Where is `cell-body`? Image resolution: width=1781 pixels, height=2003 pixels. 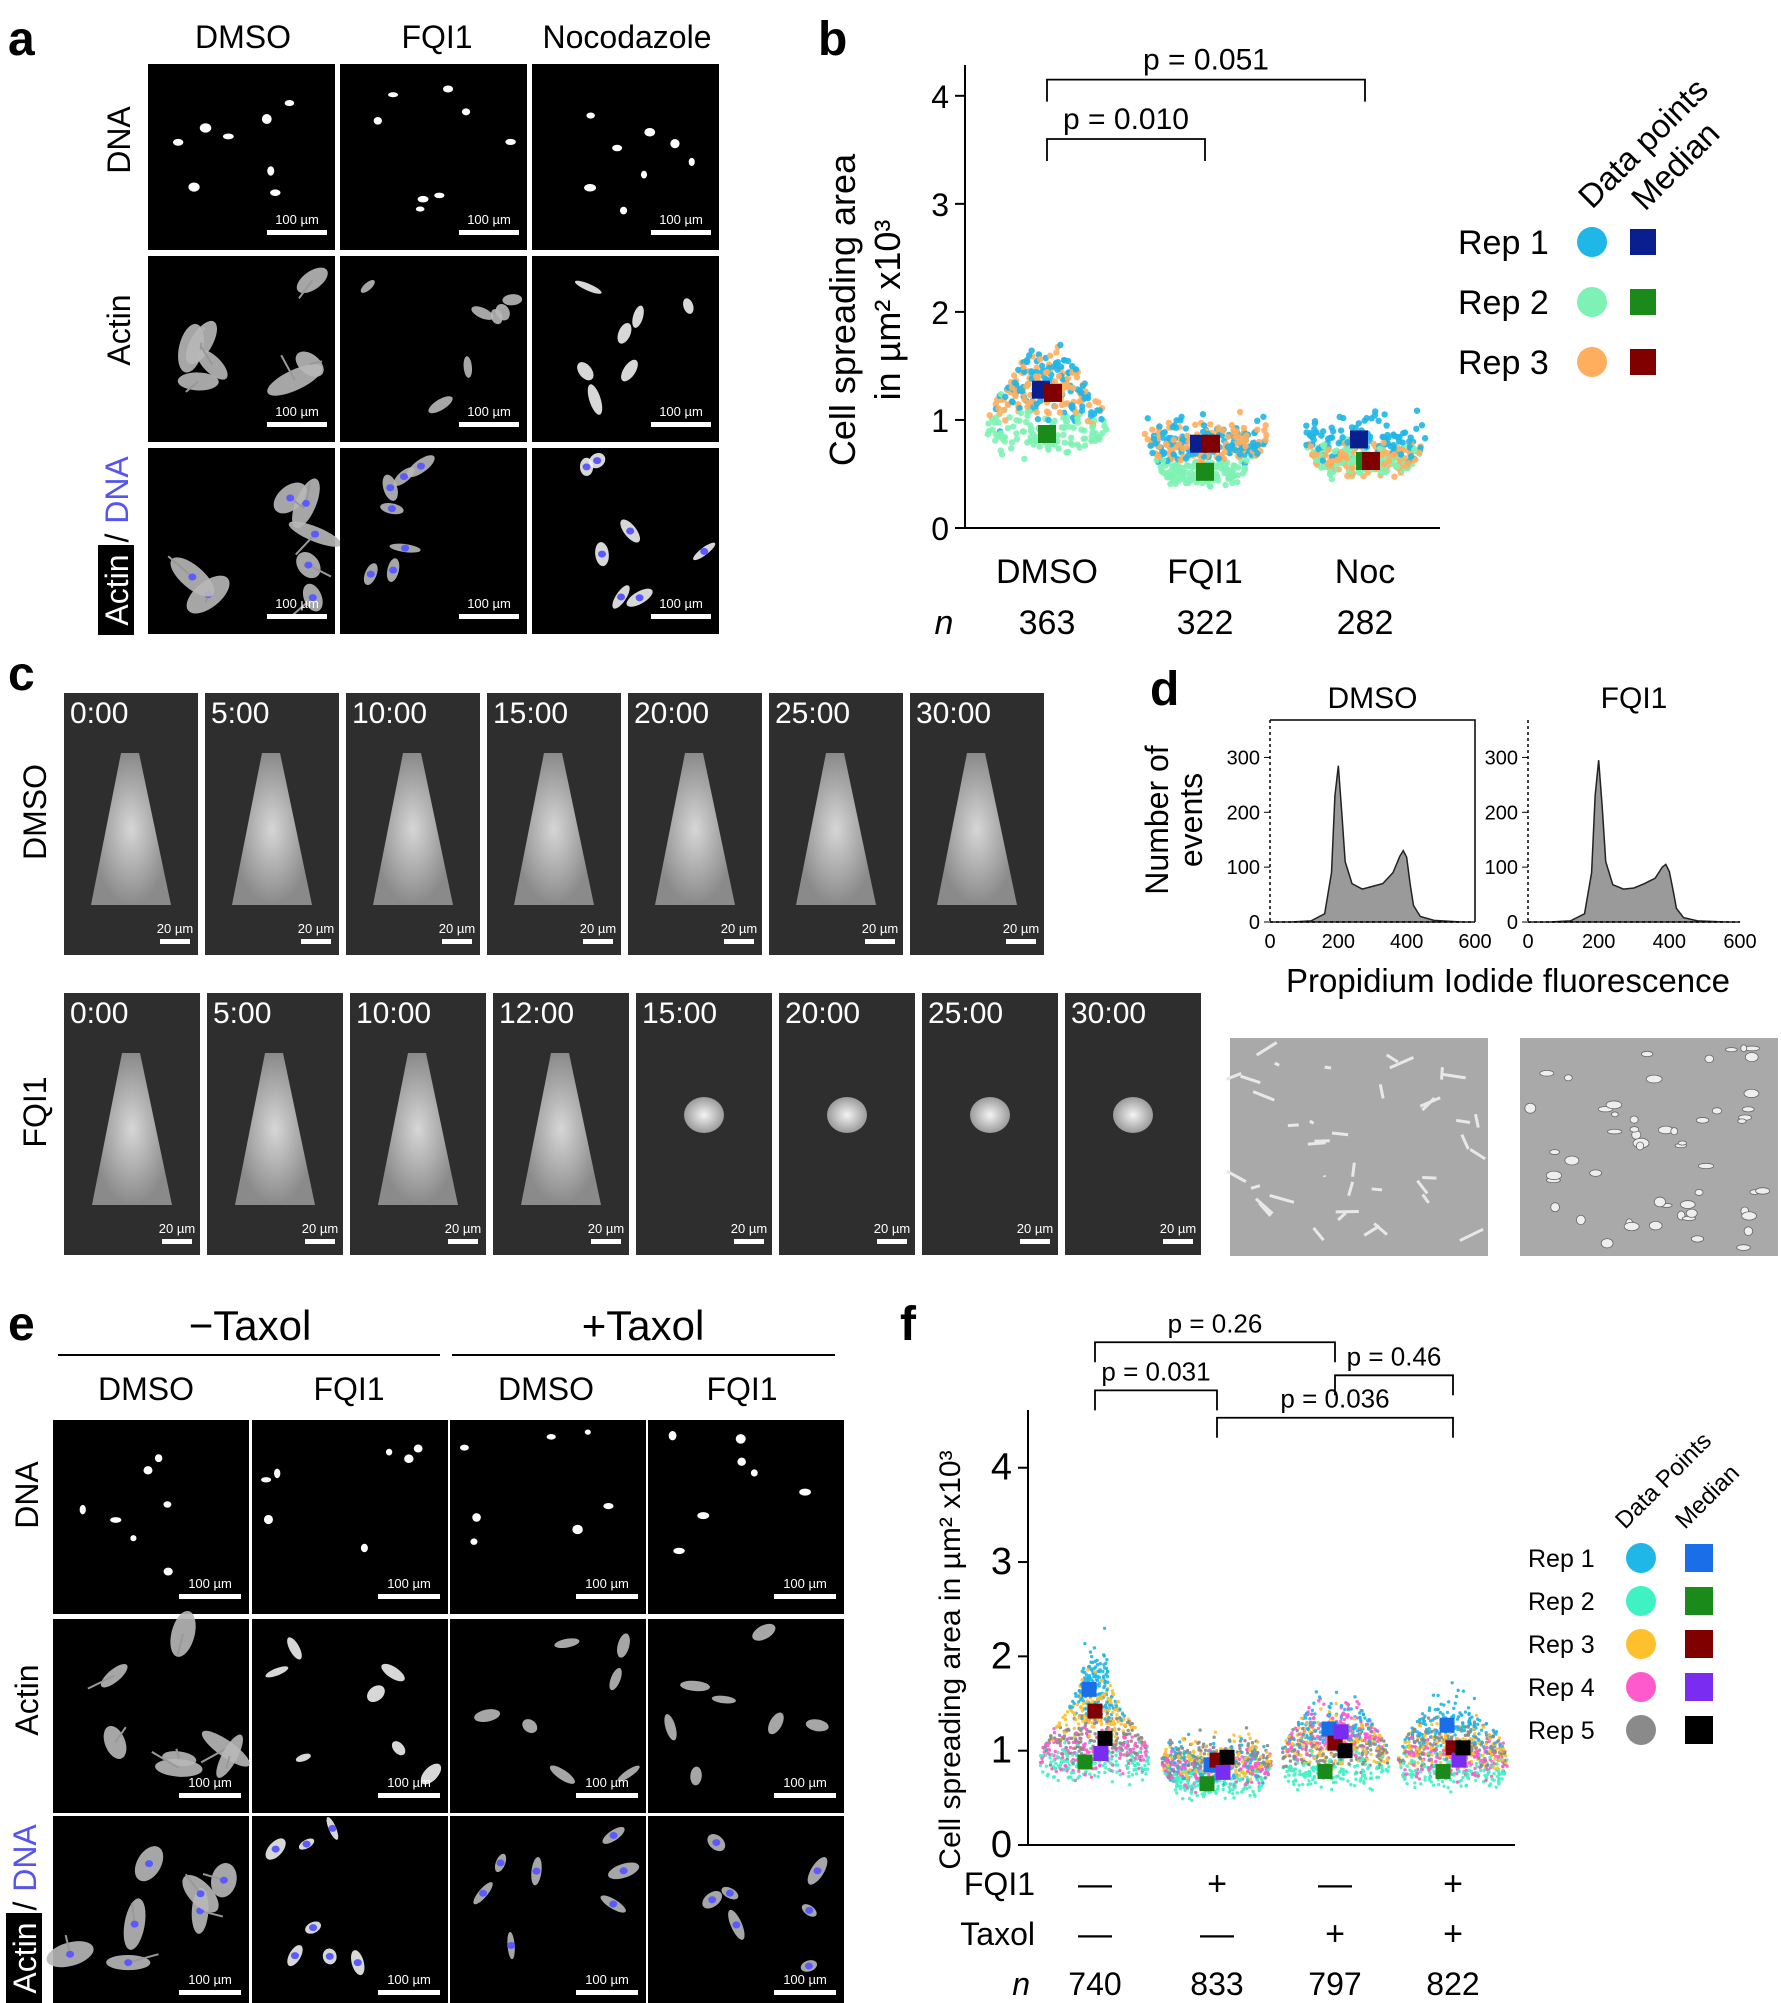 cell-body is located at coordinates (696, 1776).